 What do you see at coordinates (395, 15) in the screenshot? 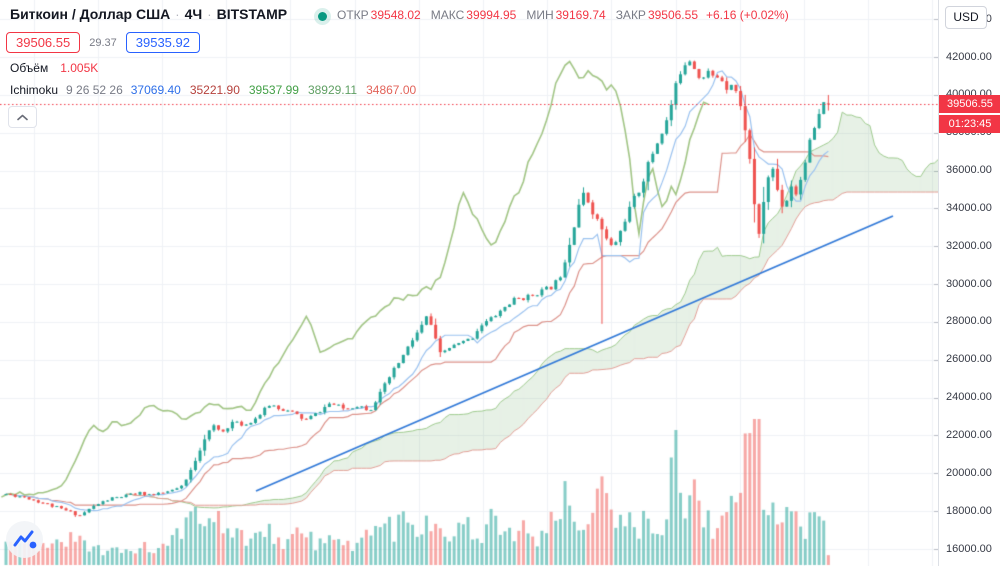
I see `open-value: 39548.02` at bounding box center [395, 15].